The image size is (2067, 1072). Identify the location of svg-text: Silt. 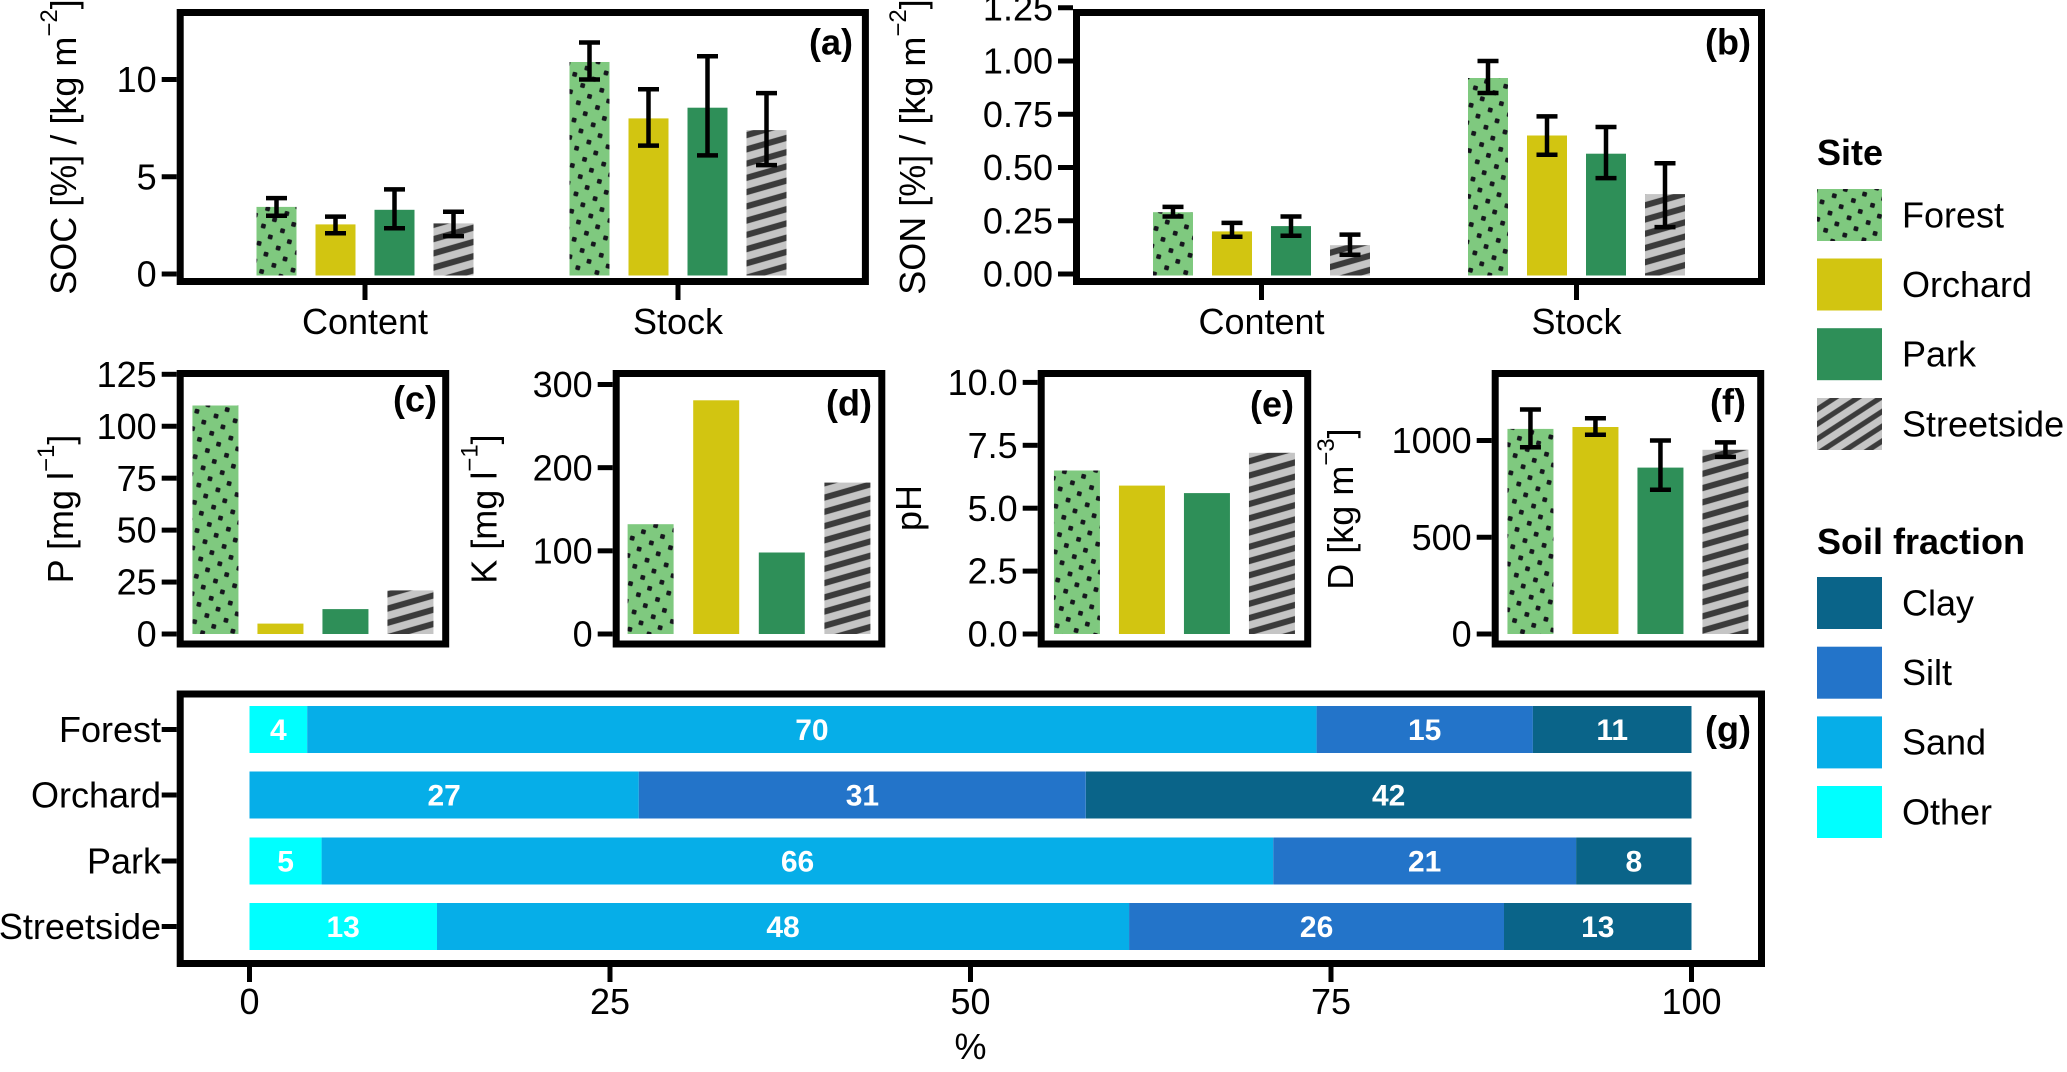
(1927, 672).